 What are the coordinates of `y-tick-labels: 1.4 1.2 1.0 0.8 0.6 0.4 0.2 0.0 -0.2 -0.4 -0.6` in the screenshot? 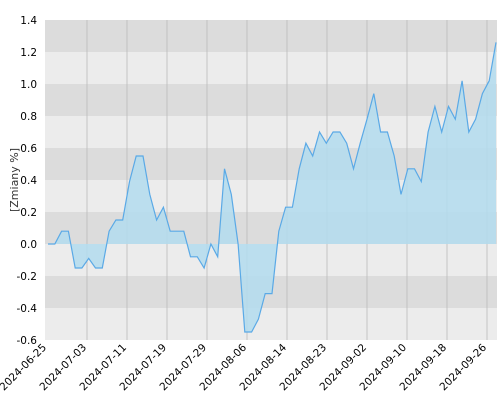 It's located at (27, 181).